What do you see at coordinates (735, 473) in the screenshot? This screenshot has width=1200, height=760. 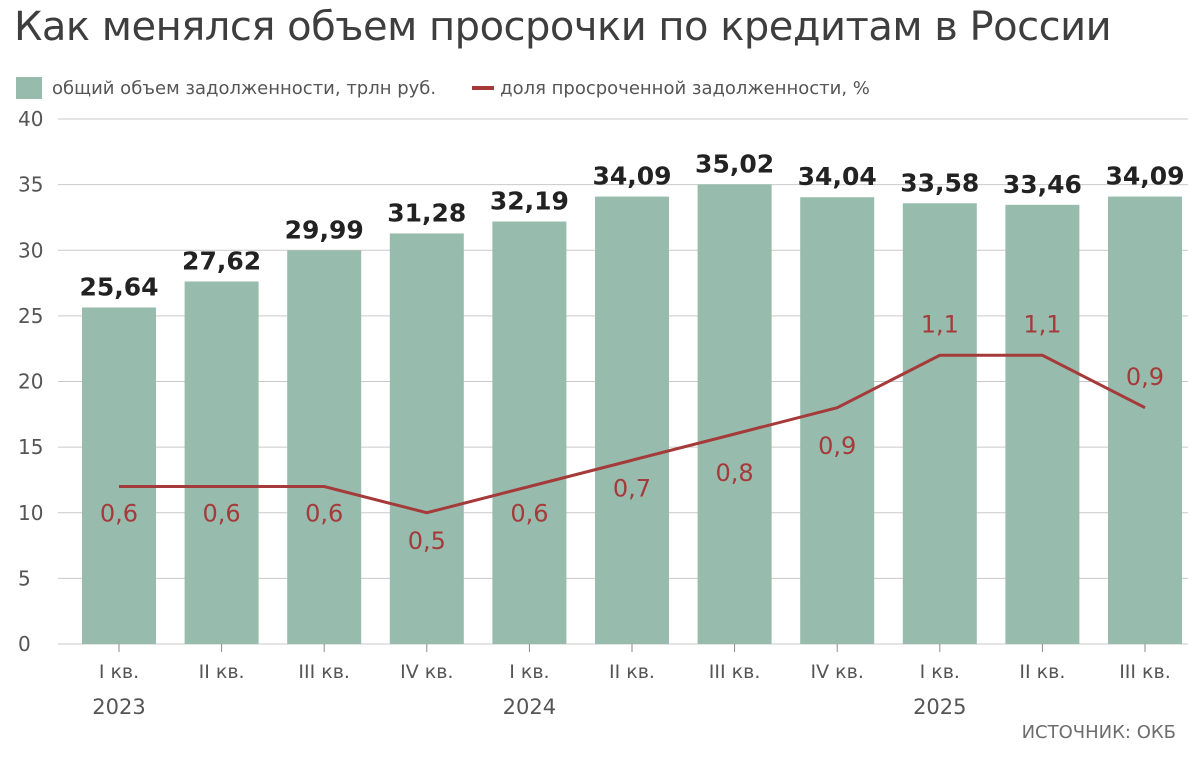 I see `line-value-label: 0,8` at bounding box center [735, 473].